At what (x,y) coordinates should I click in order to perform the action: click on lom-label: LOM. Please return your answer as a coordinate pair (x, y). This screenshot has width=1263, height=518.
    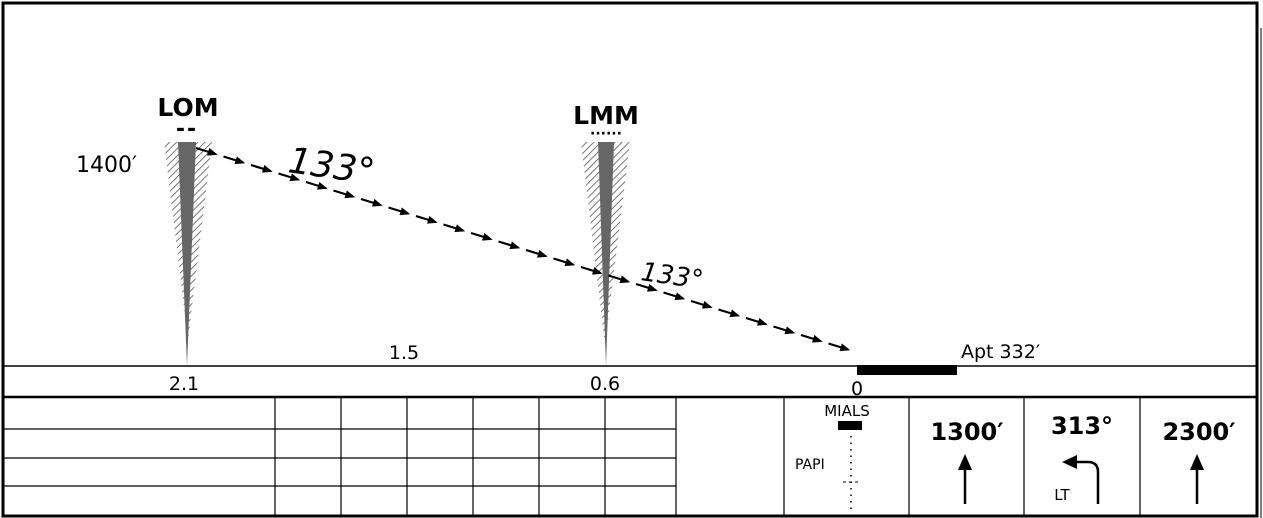
    Looking at the image, I should click on (187, 107).